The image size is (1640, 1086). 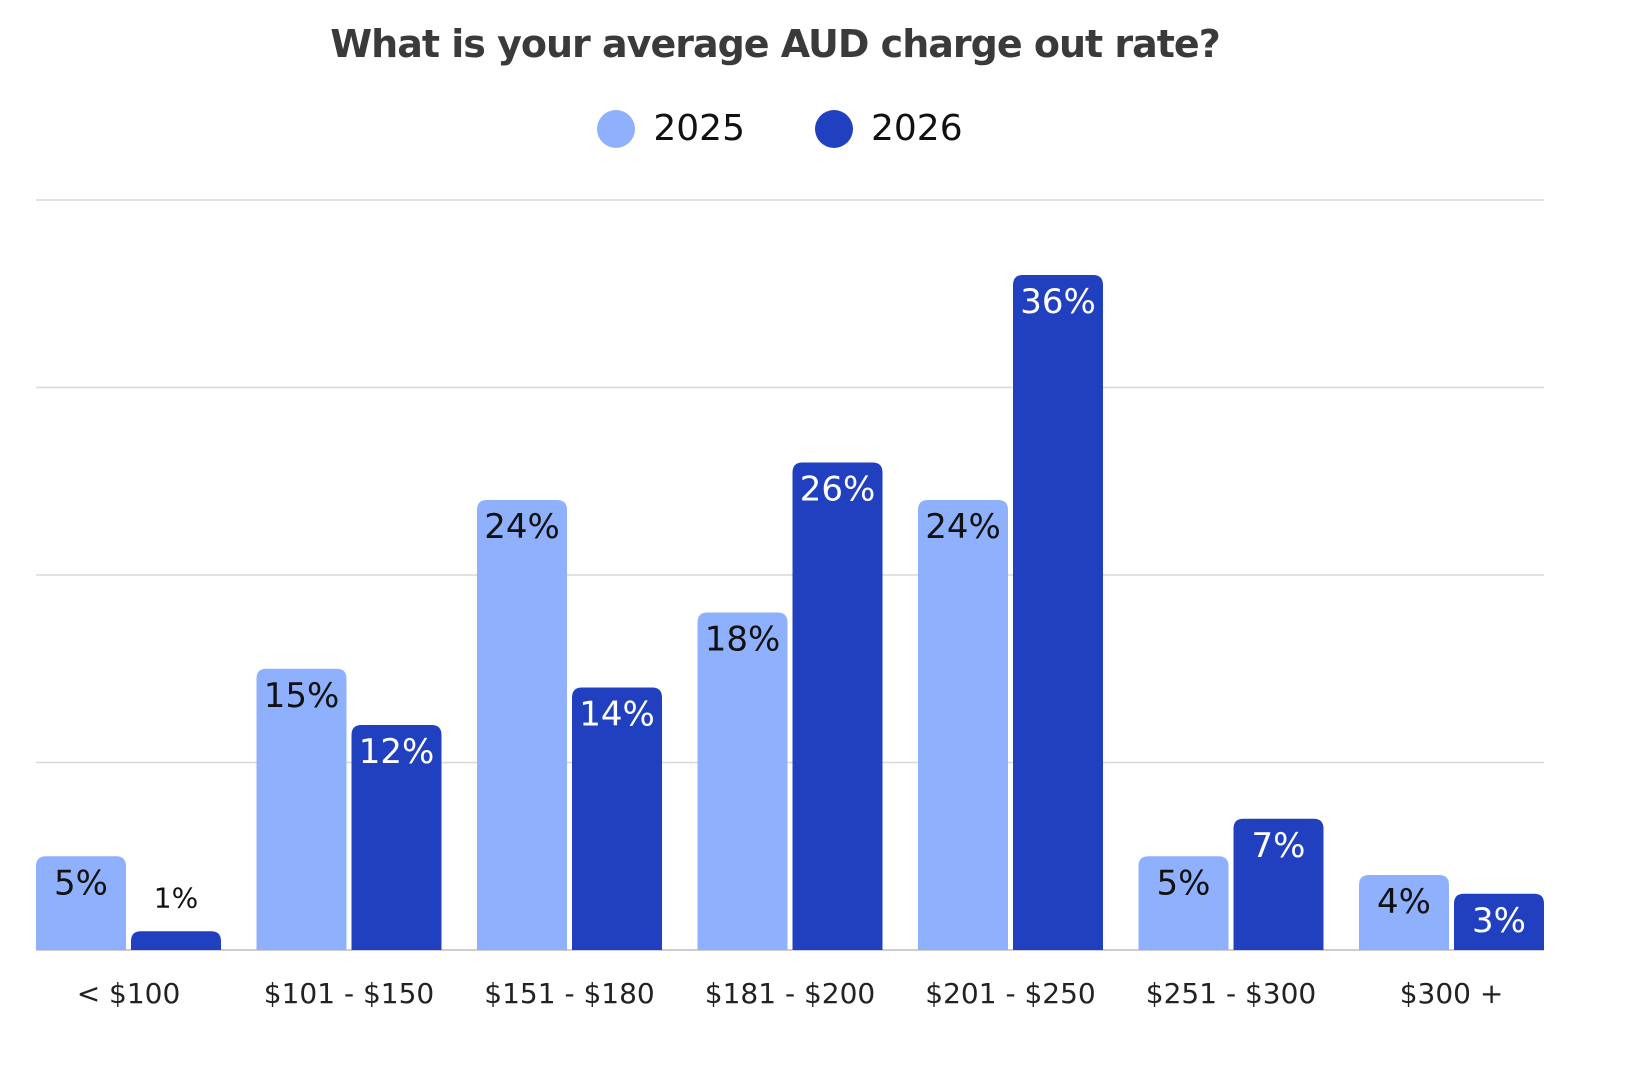 What do you see at coordinates (1231, 993) in the screenshot?
I see `x-tick-label: $251 - $300` at bounding box center [1231, 993].